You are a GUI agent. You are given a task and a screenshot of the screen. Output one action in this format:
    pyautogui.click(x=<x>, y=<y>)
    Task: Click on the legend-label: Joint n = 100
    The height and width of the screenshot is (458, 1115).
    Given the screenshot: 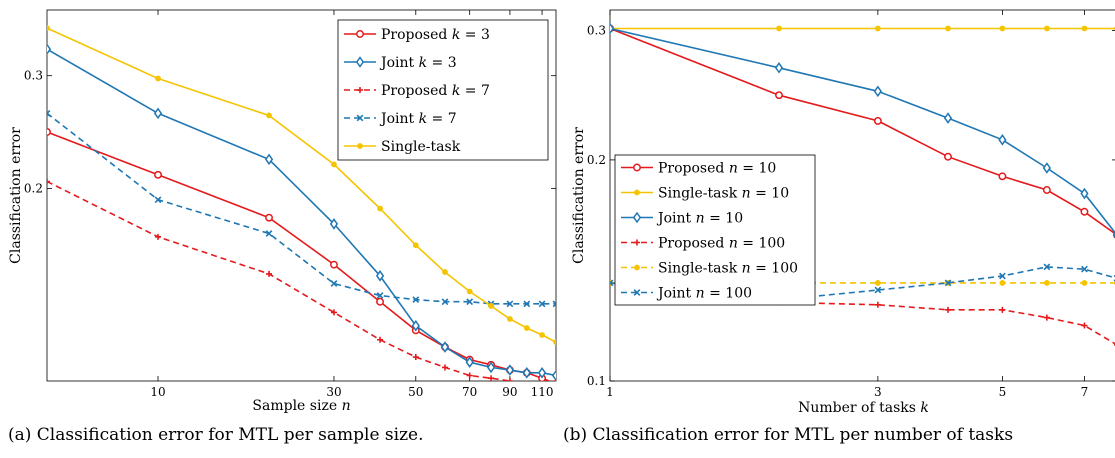 What is the action you would take?
    pyautogui.click(x=704, y=294)
    